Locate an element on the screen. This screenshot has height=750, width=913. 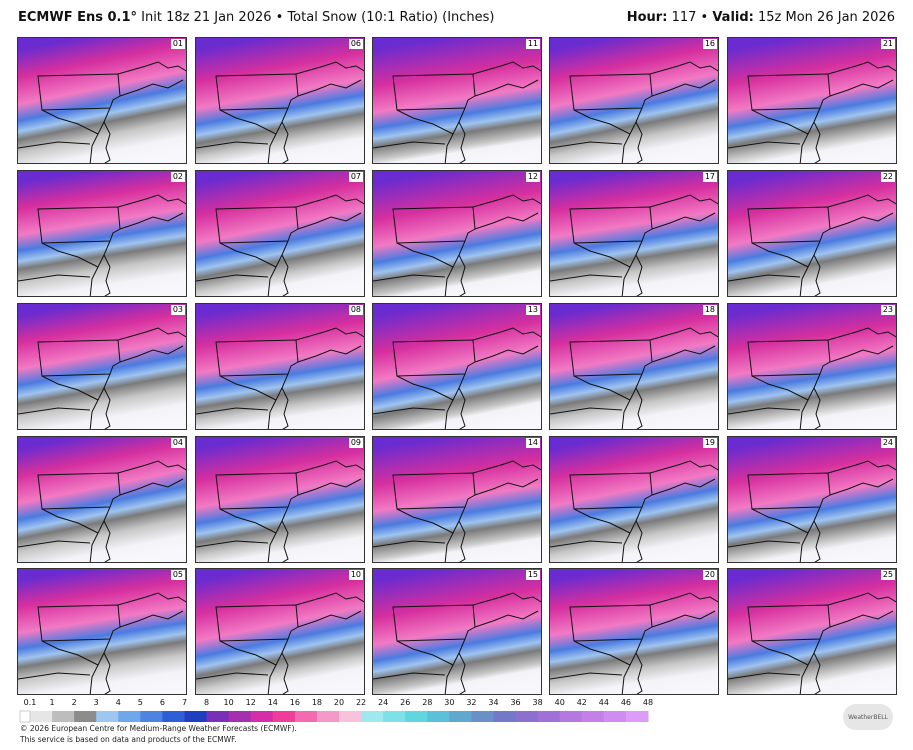
map-panel: 06 is located at coordinates (280, 100).